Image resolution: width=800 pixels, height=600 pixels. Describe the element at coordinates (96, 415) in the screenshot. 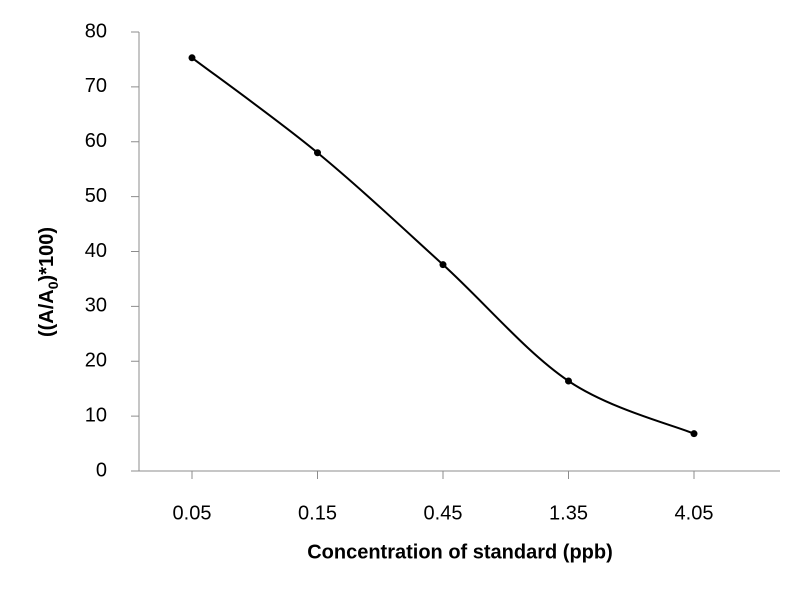

I see `y-tick-label: 10` at that location.